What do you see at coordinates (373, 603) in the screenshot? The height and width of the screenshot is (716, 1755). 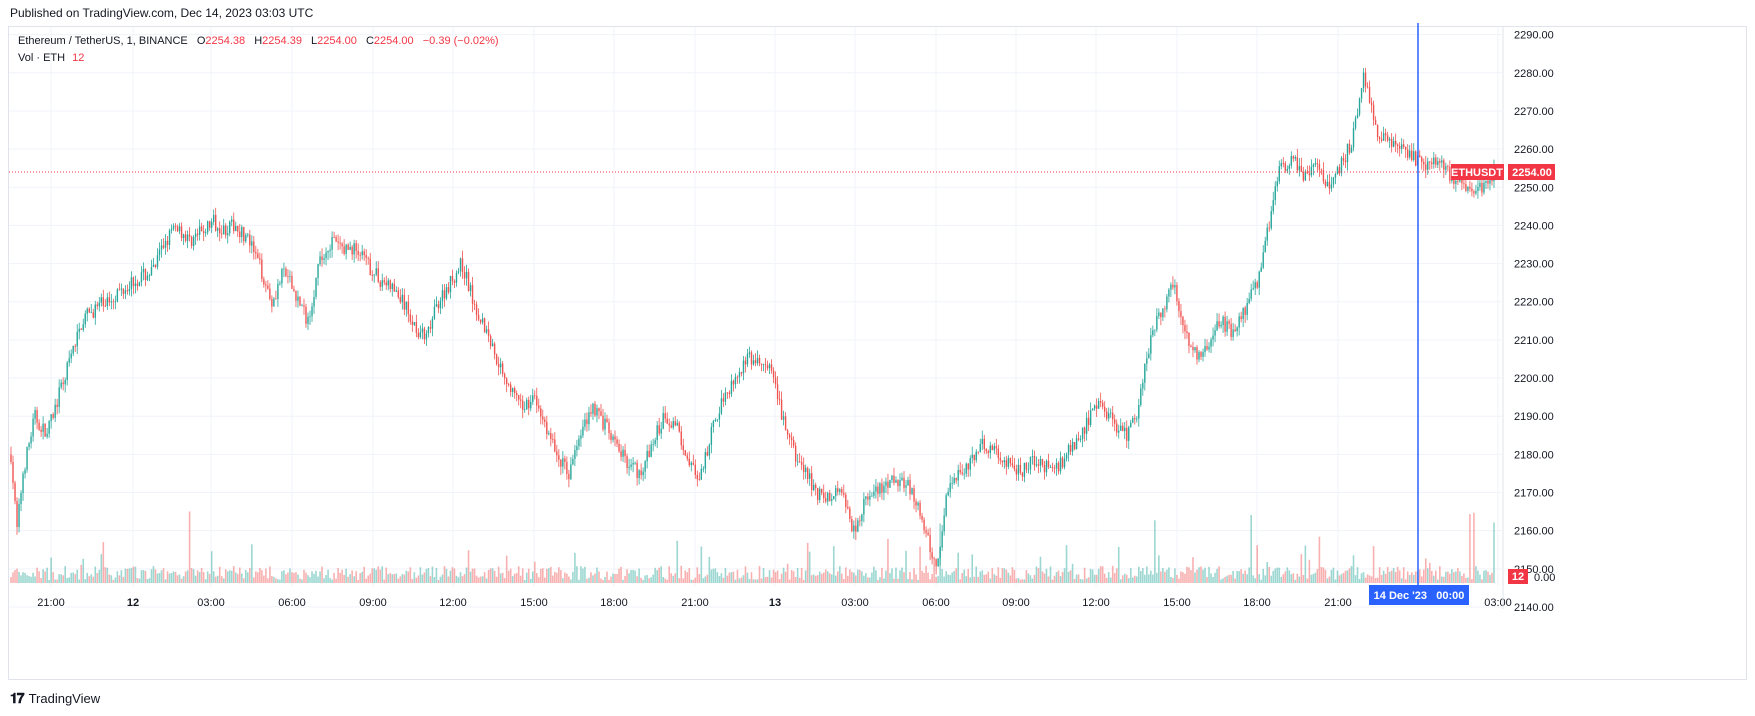 I see `x-tick-label: 09:00` at bounding box center [373, 603].